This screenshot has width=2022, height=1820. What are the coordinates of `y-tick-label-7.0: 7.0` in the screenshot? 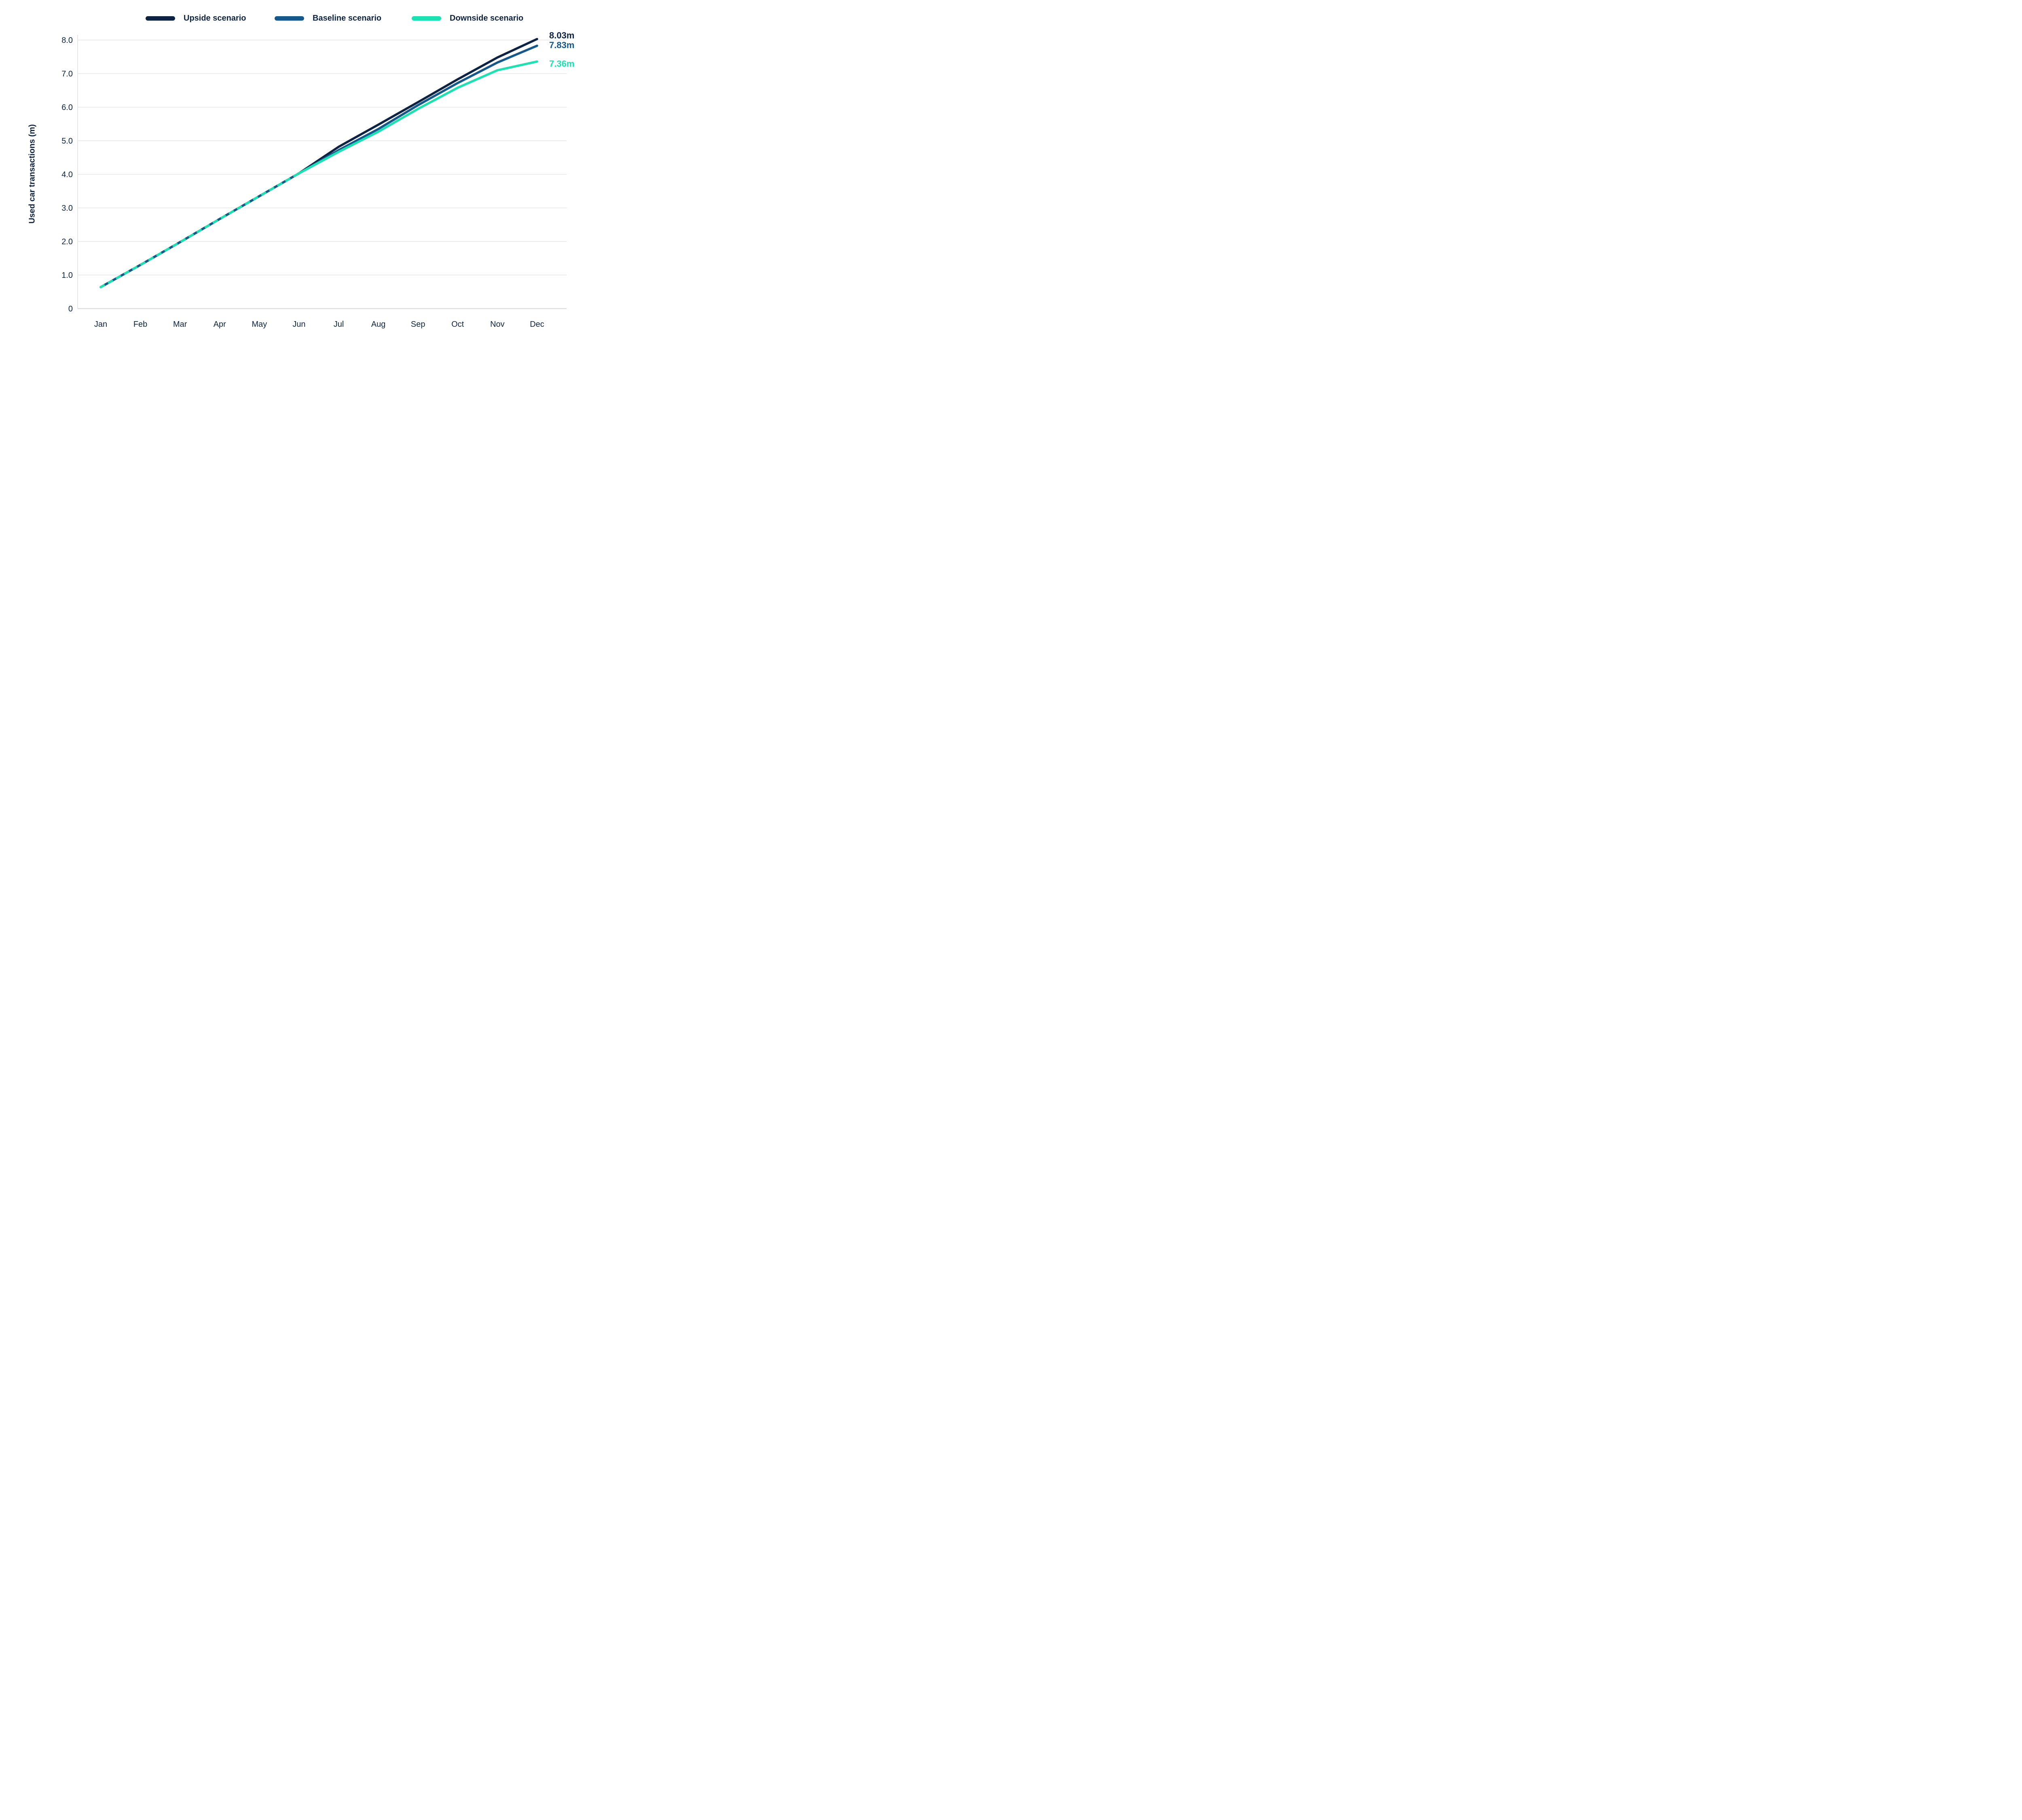 It's located at (67, 74).